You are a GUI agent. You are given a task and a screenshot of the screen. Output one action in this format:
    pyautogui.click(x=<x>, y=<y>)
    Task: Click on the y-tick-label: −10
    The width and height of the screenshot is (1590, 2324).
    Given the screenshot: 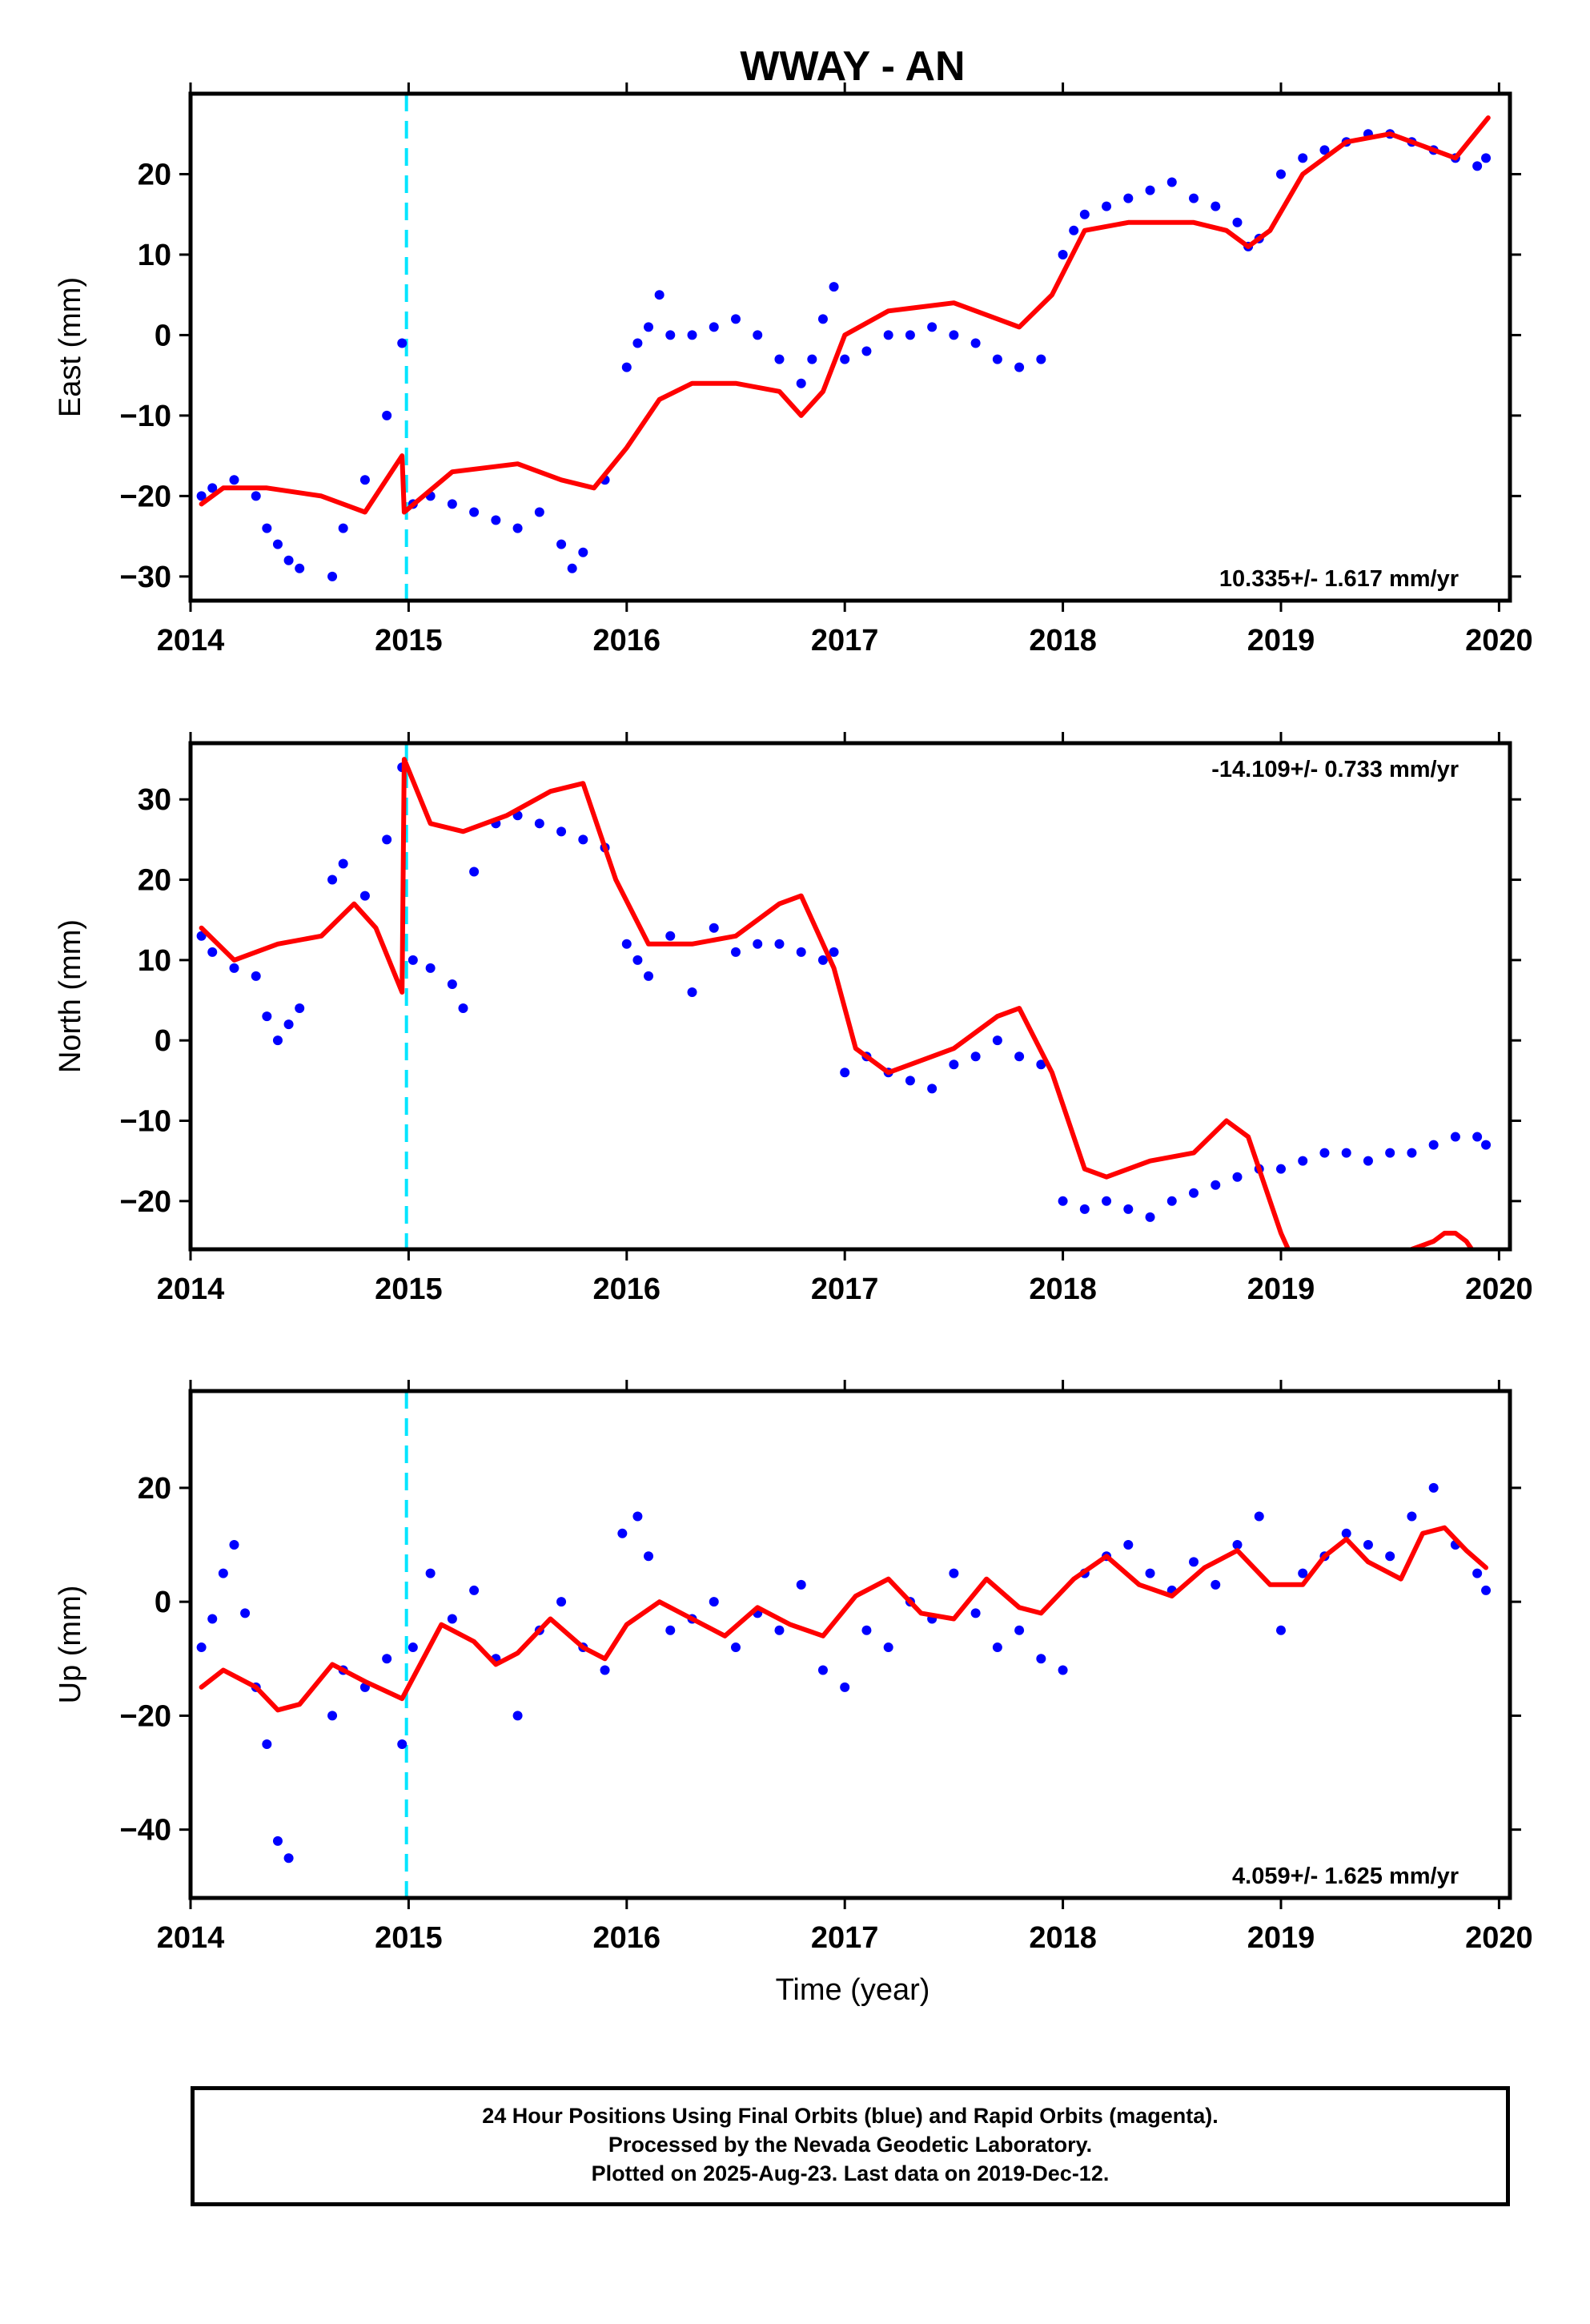 What is the action you would take?
    pyautogui.click(x=145, y=1121)
    